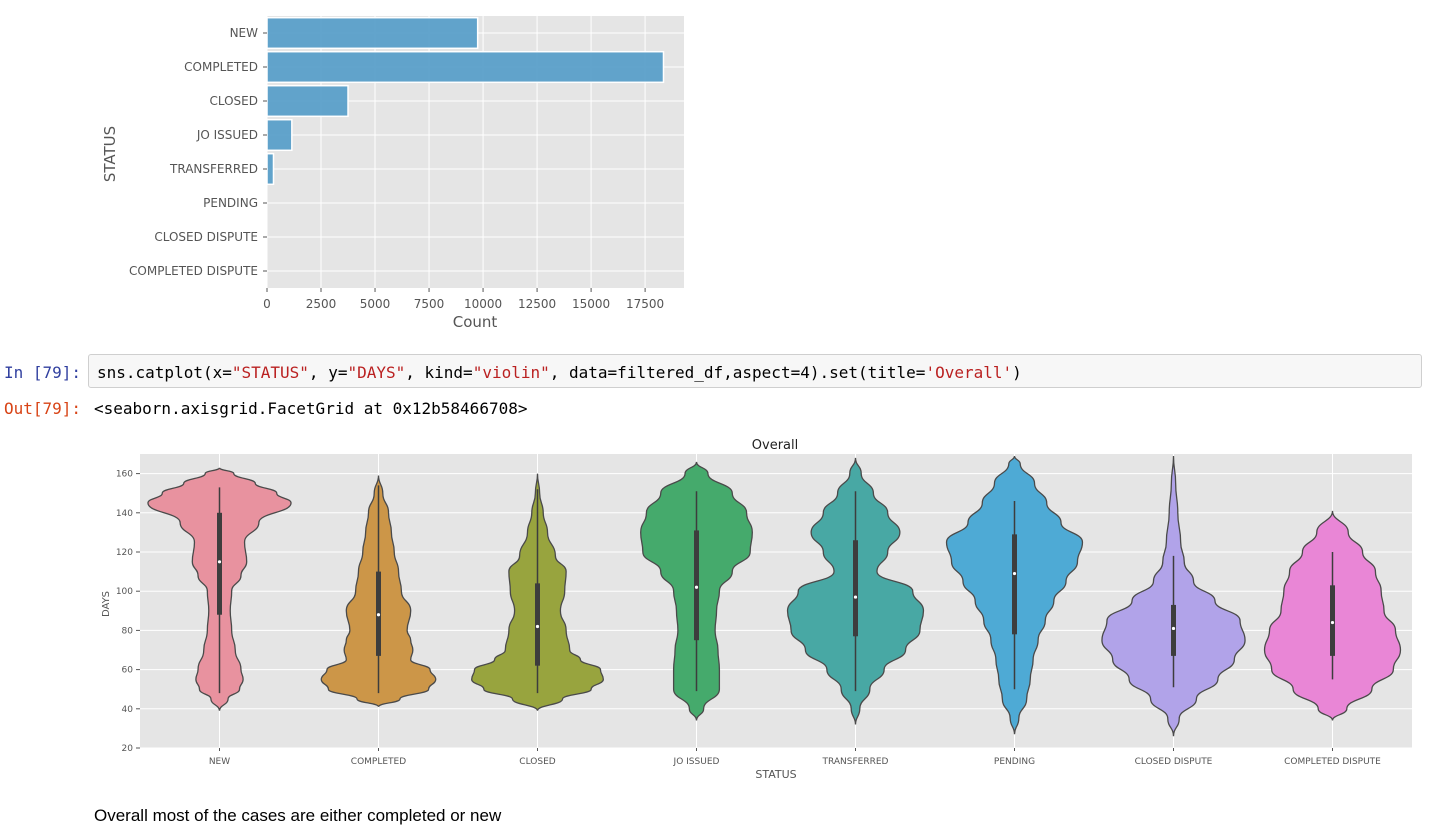  I want to click on bar-x-tick-label: 5000, so click(375, 304).